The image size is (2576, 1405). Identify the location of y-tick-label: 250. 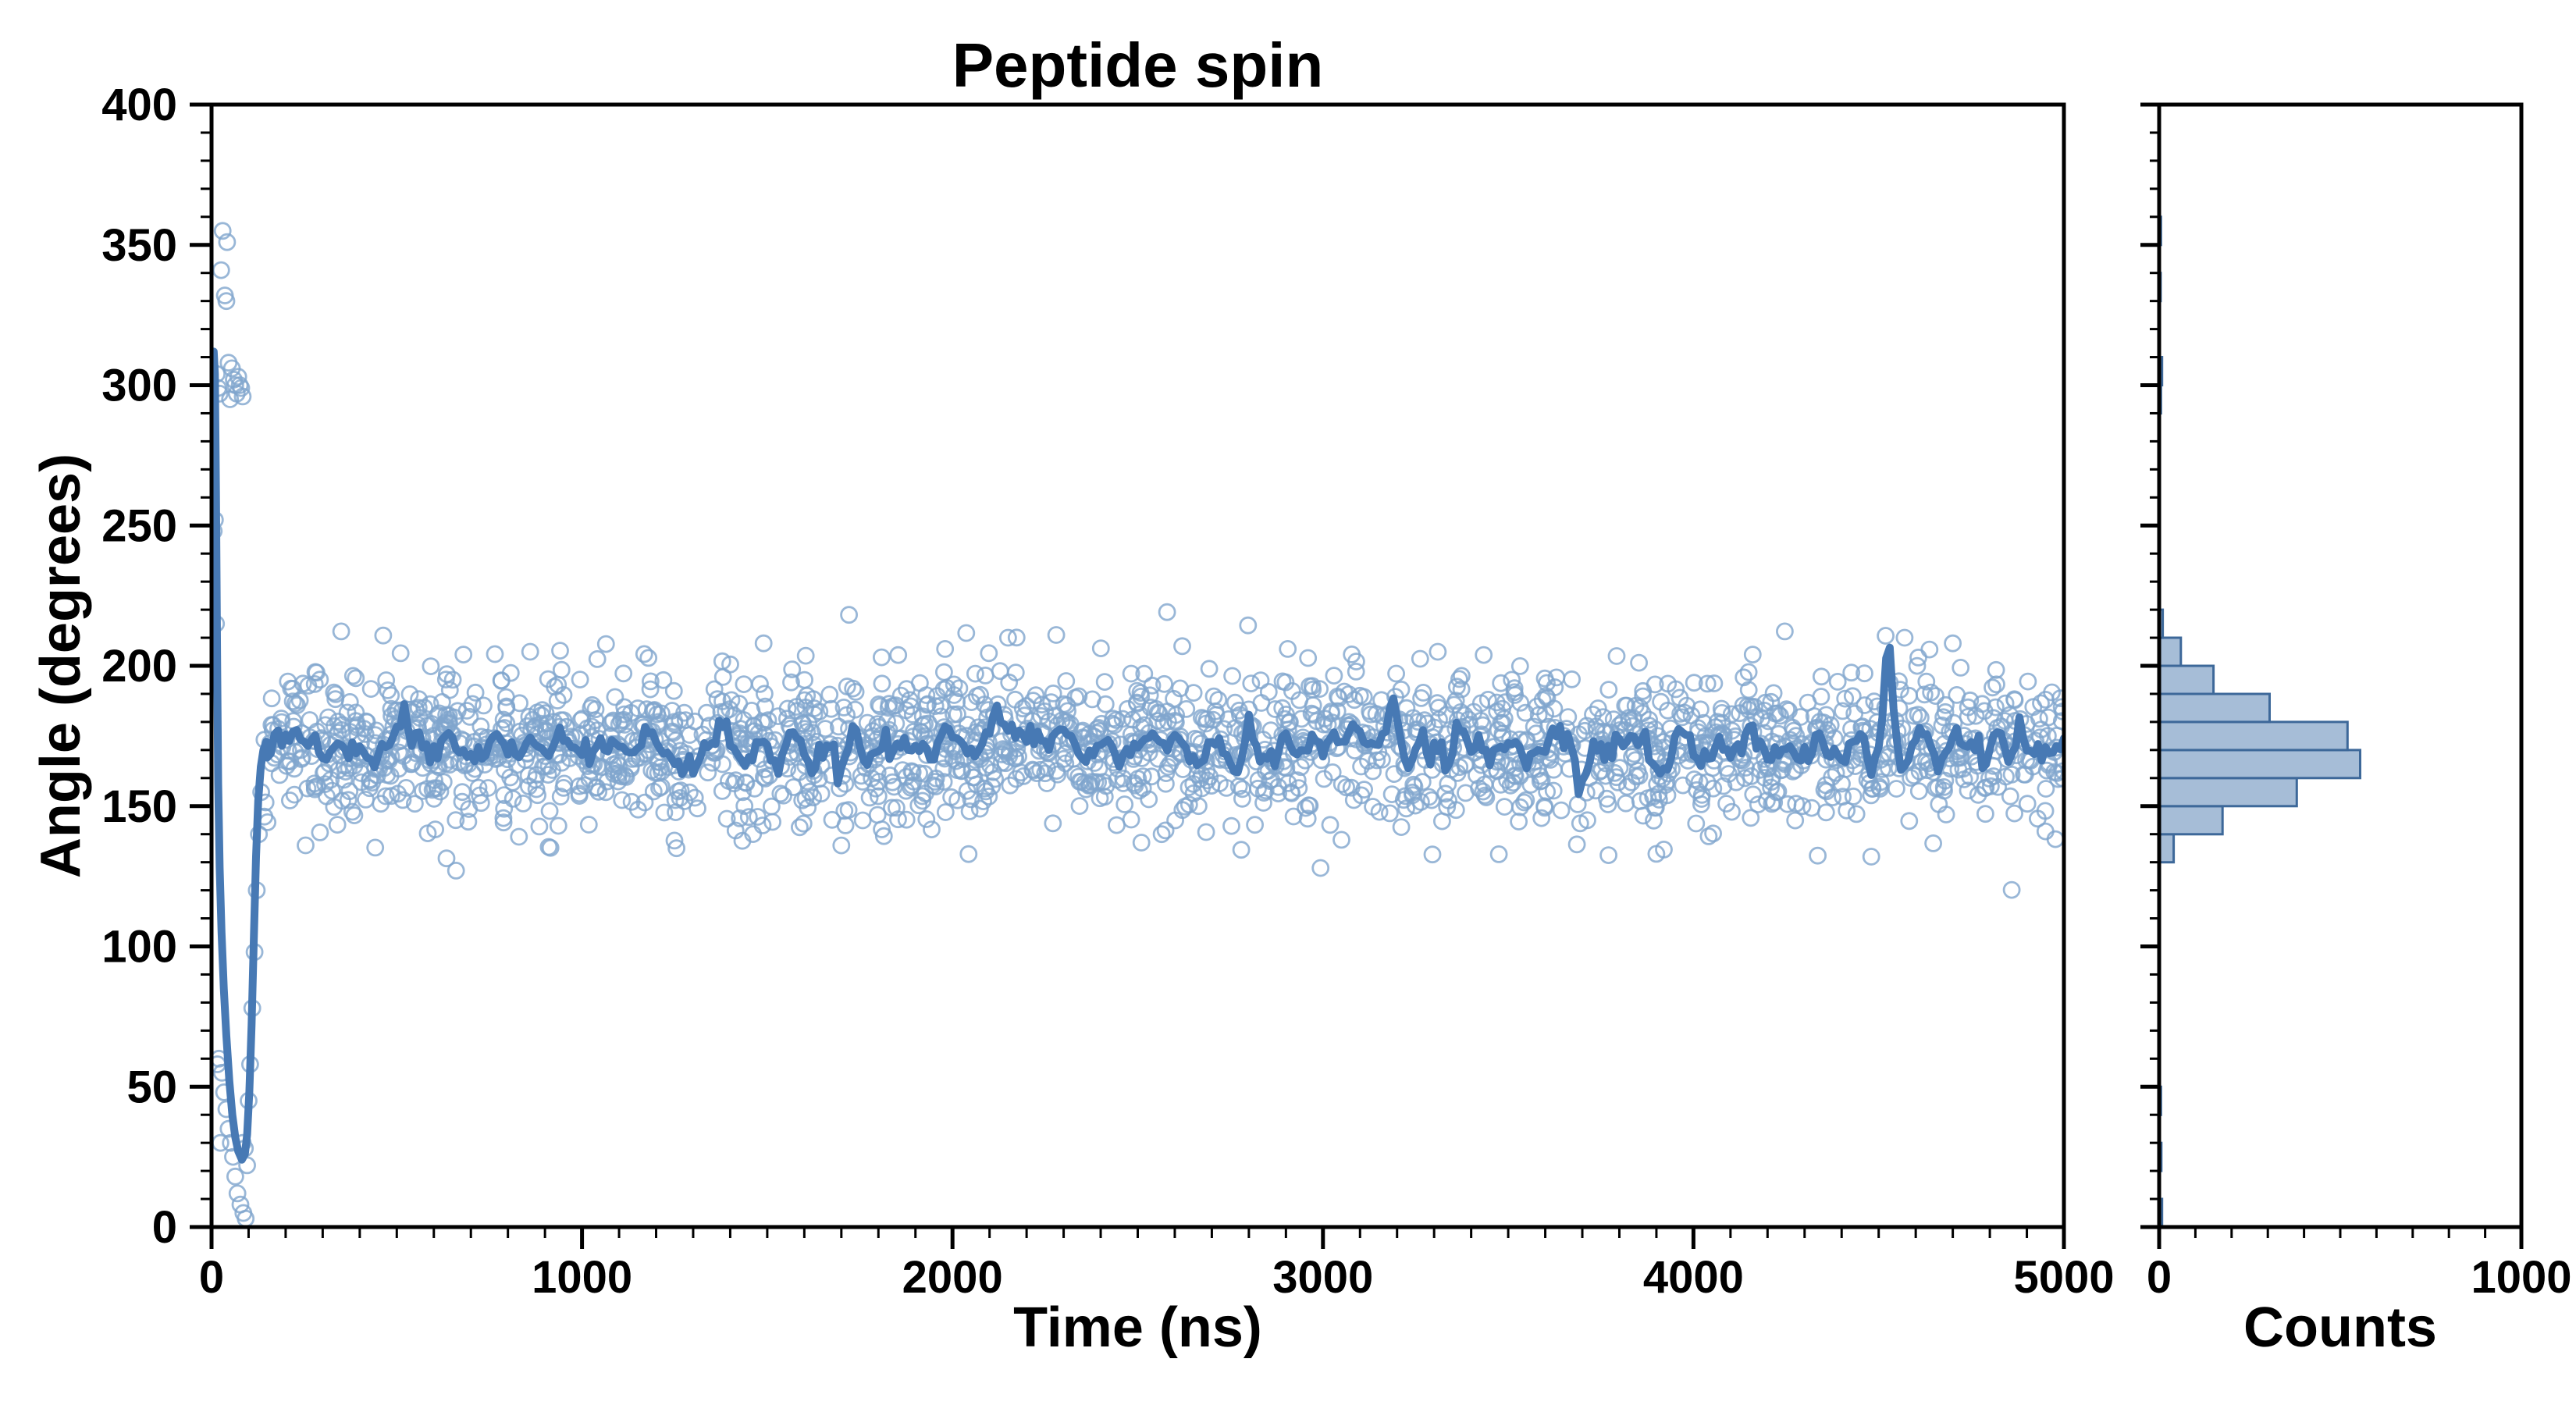
(139, 525).